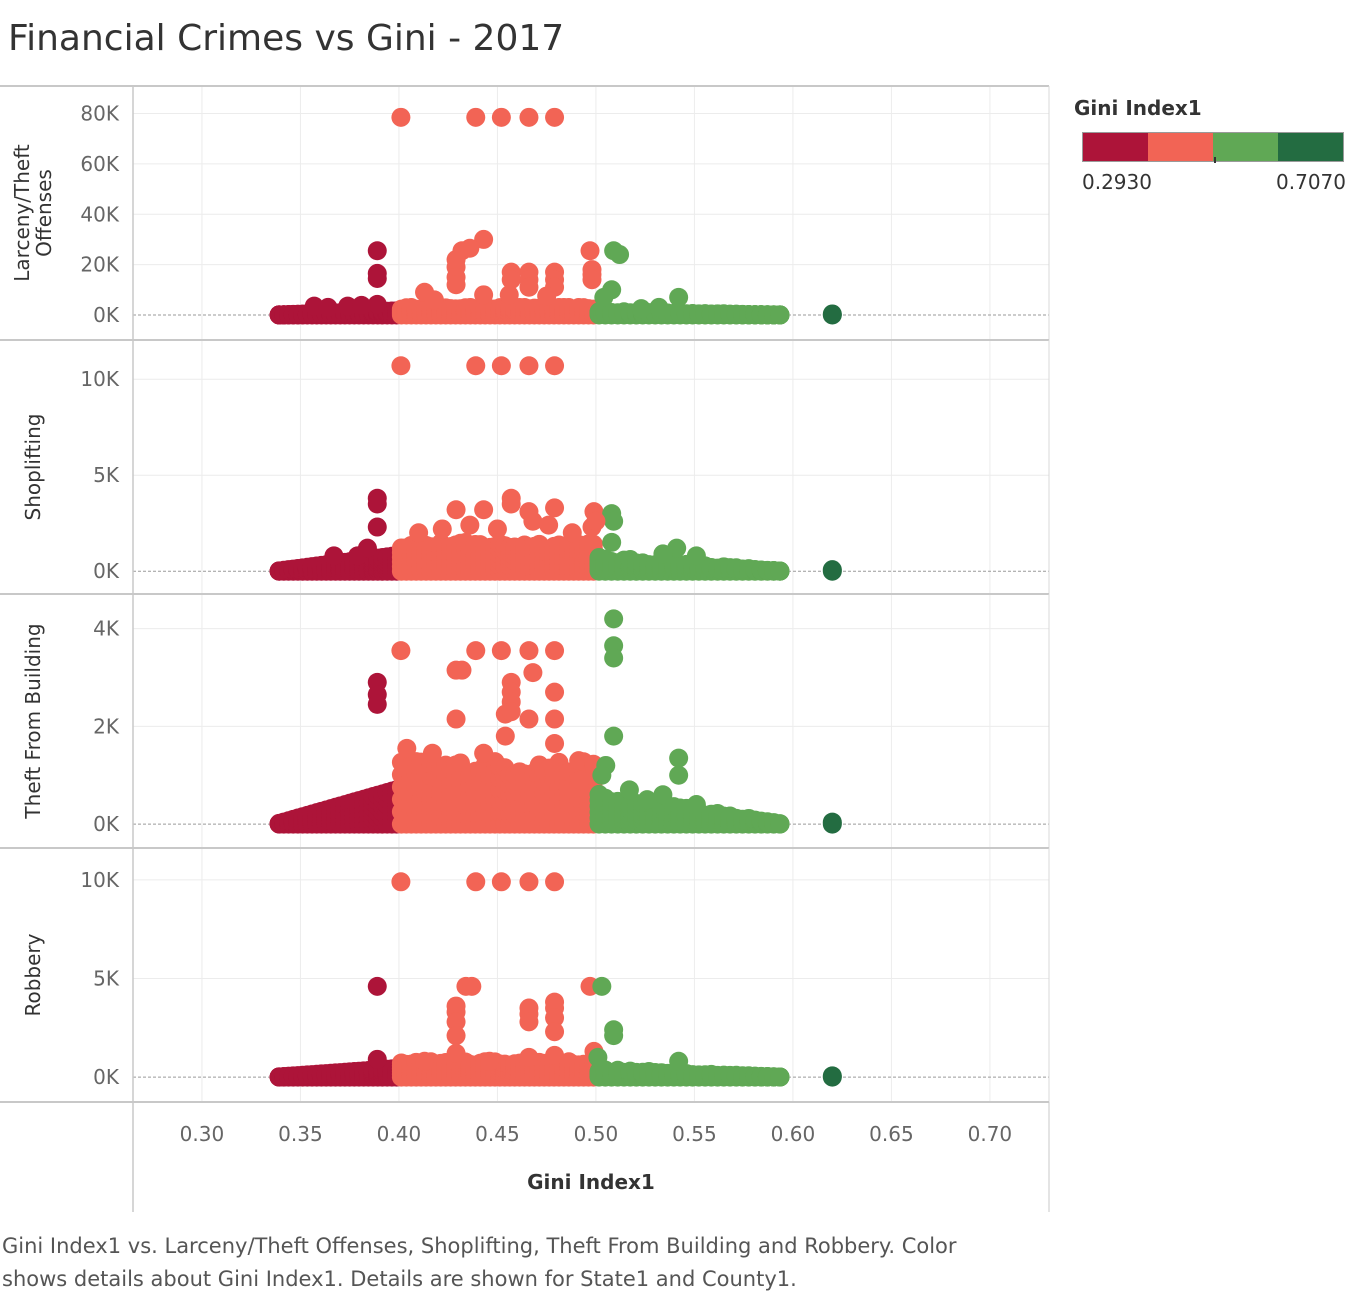 The image size is (1354, 1298). I want to click on y-tick-label: 2K, so click(106, 726).